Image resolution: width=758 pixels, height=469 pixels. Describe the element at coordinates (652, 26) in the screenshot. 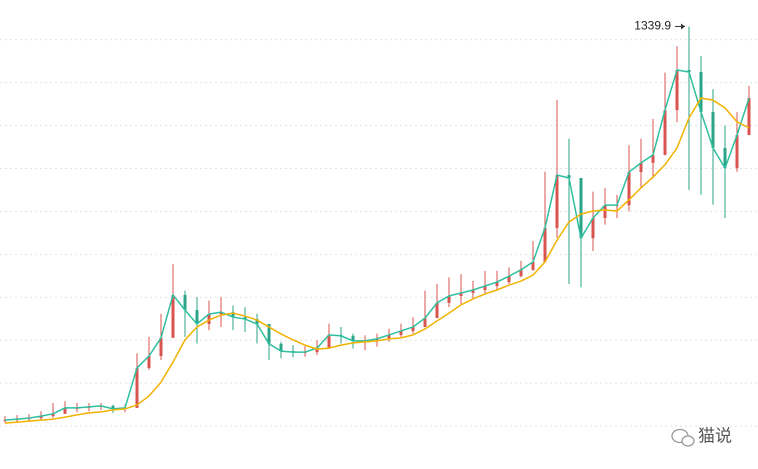

I see `max-label: 1339.9` at that location.